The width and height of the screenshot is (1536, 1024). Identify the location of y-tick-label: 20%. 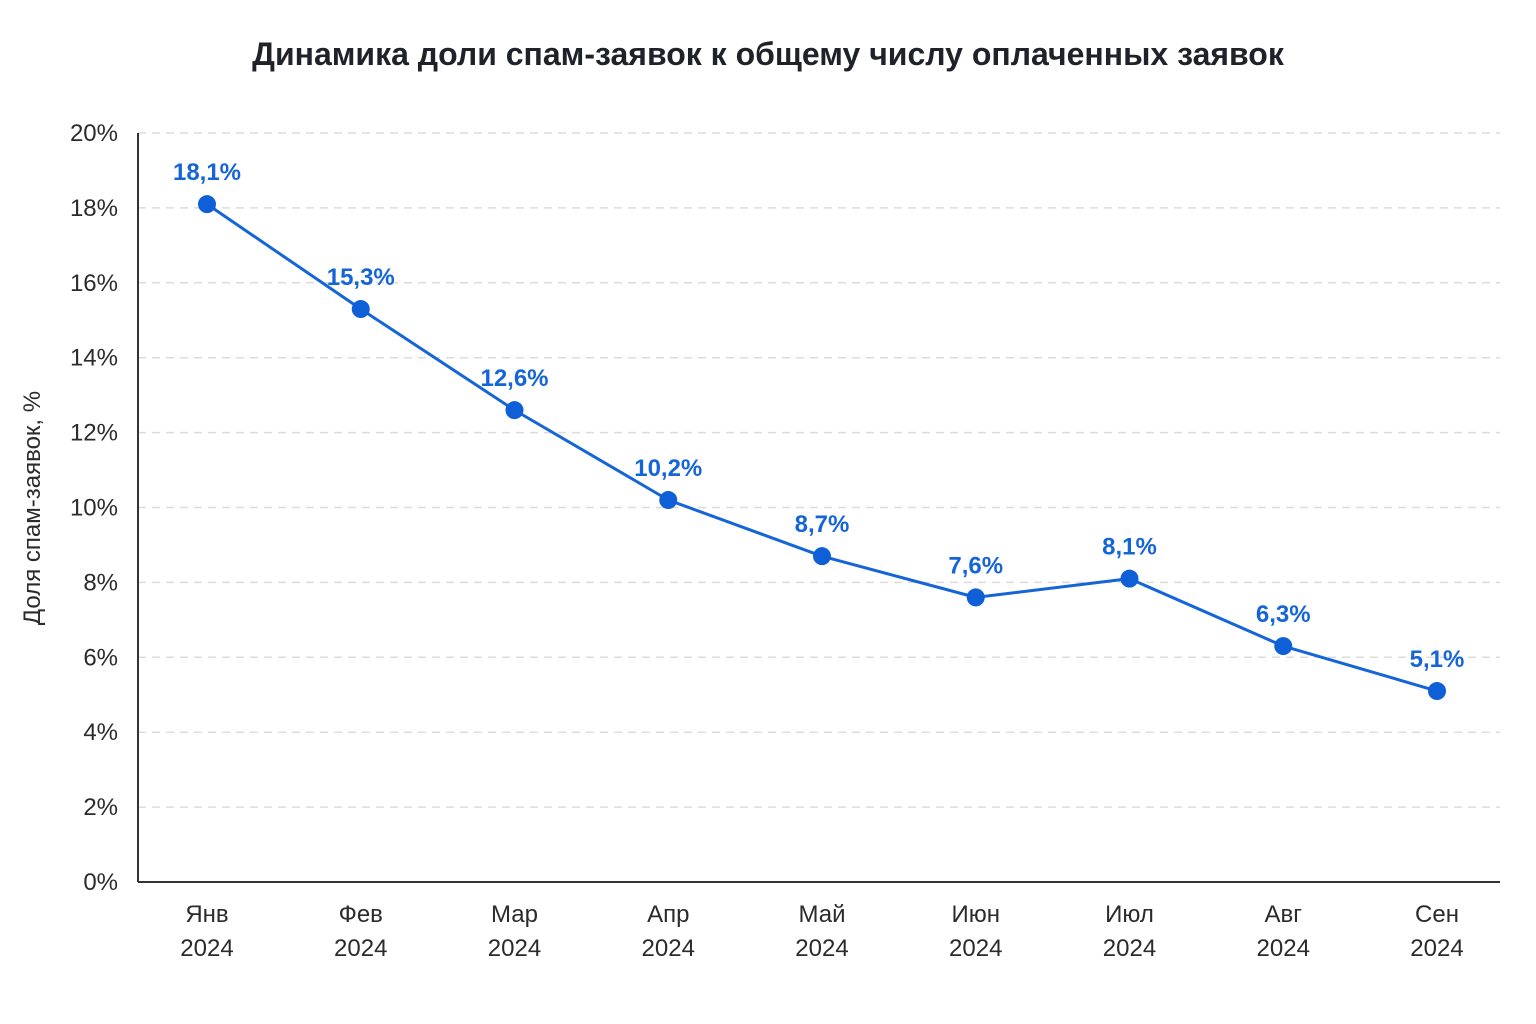
(94, 133).